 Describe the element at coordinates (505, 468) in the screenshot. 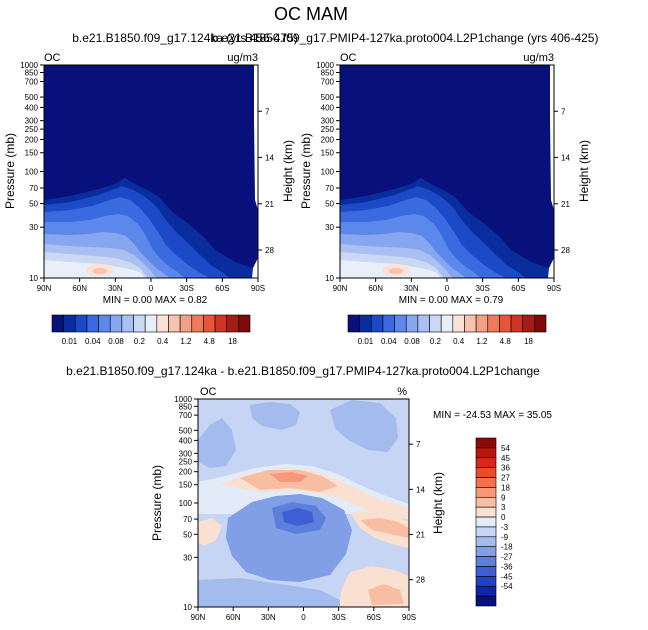

I see `colorbar-label: 36` at that location.